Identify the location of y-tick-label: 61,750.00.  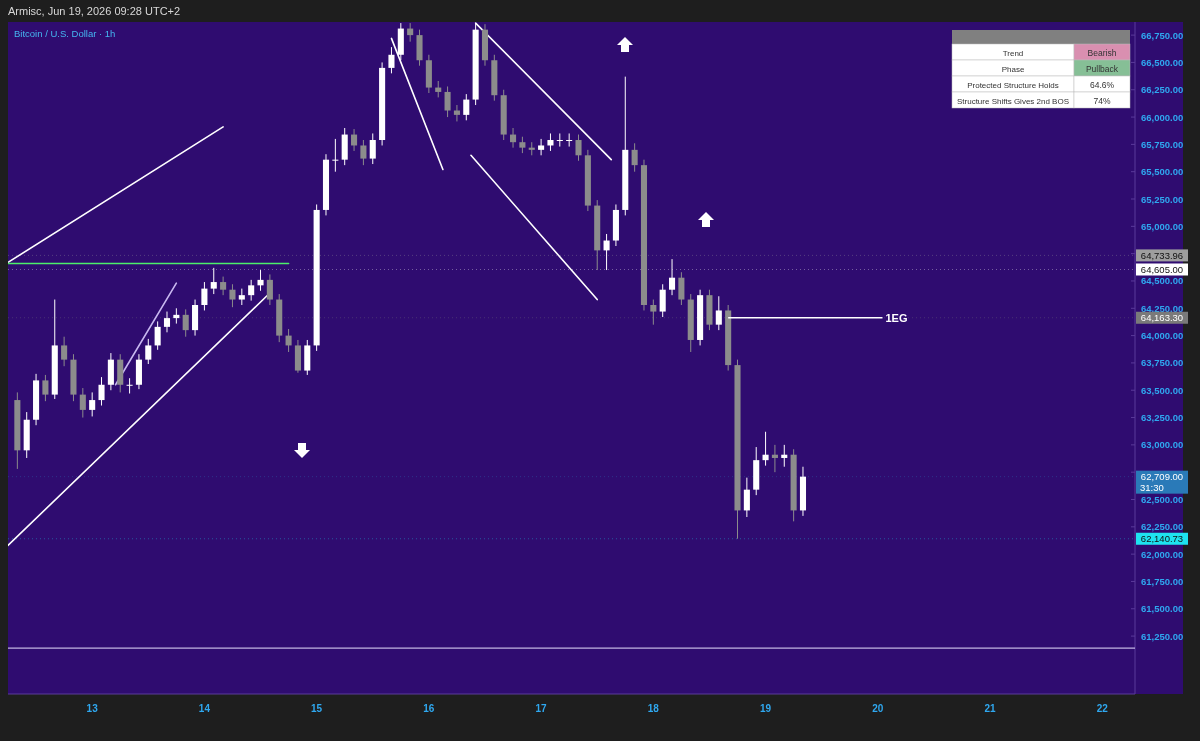
(1162, 581).